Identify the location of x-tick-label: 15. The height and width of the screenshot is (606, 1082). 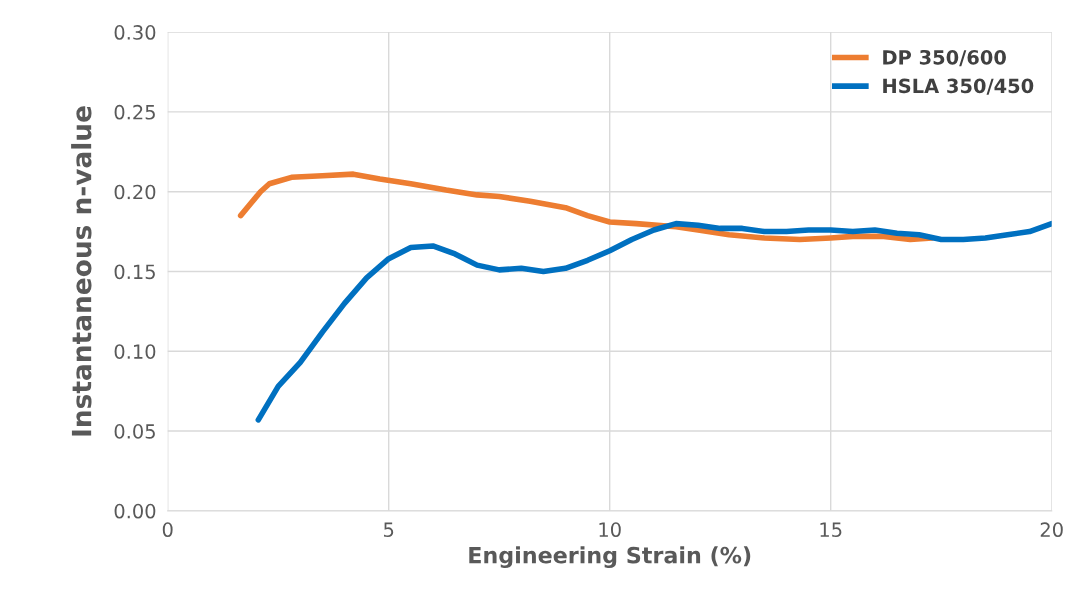
(831, 530).